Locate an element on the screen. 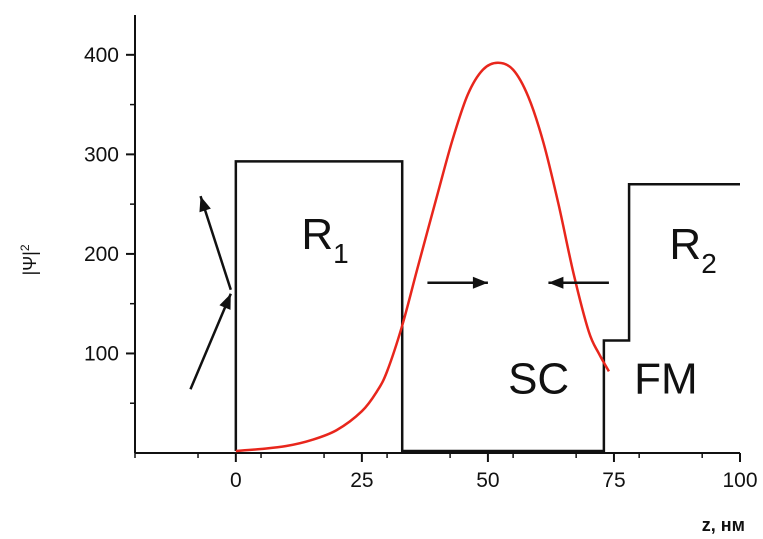  x-axis-label: z, нм is located at coordinates (723, 525).